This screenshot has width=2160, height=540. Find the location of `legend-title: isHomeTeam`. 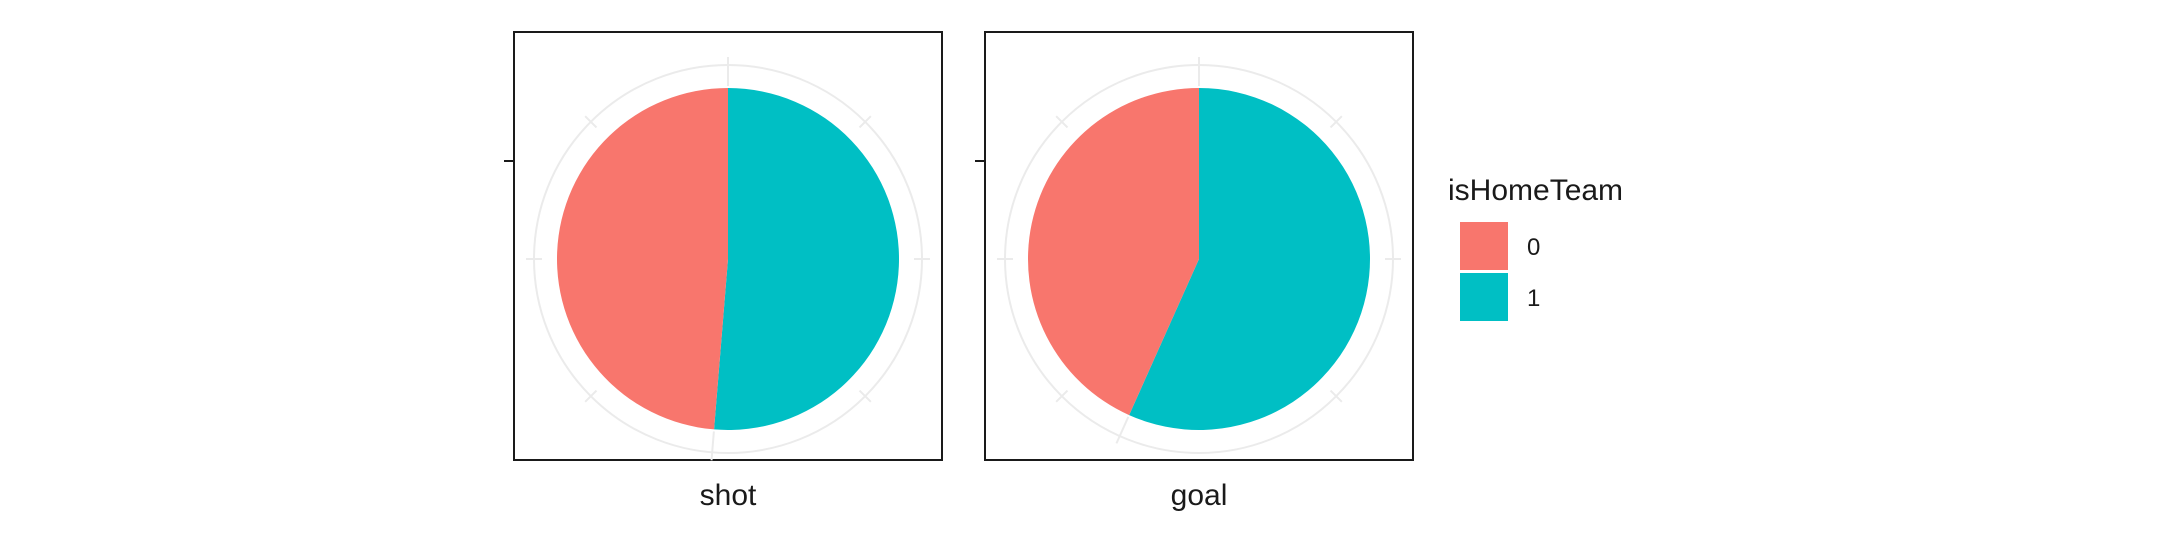

legend-title: isHomeTeam is located at coordinates (1535, 190).